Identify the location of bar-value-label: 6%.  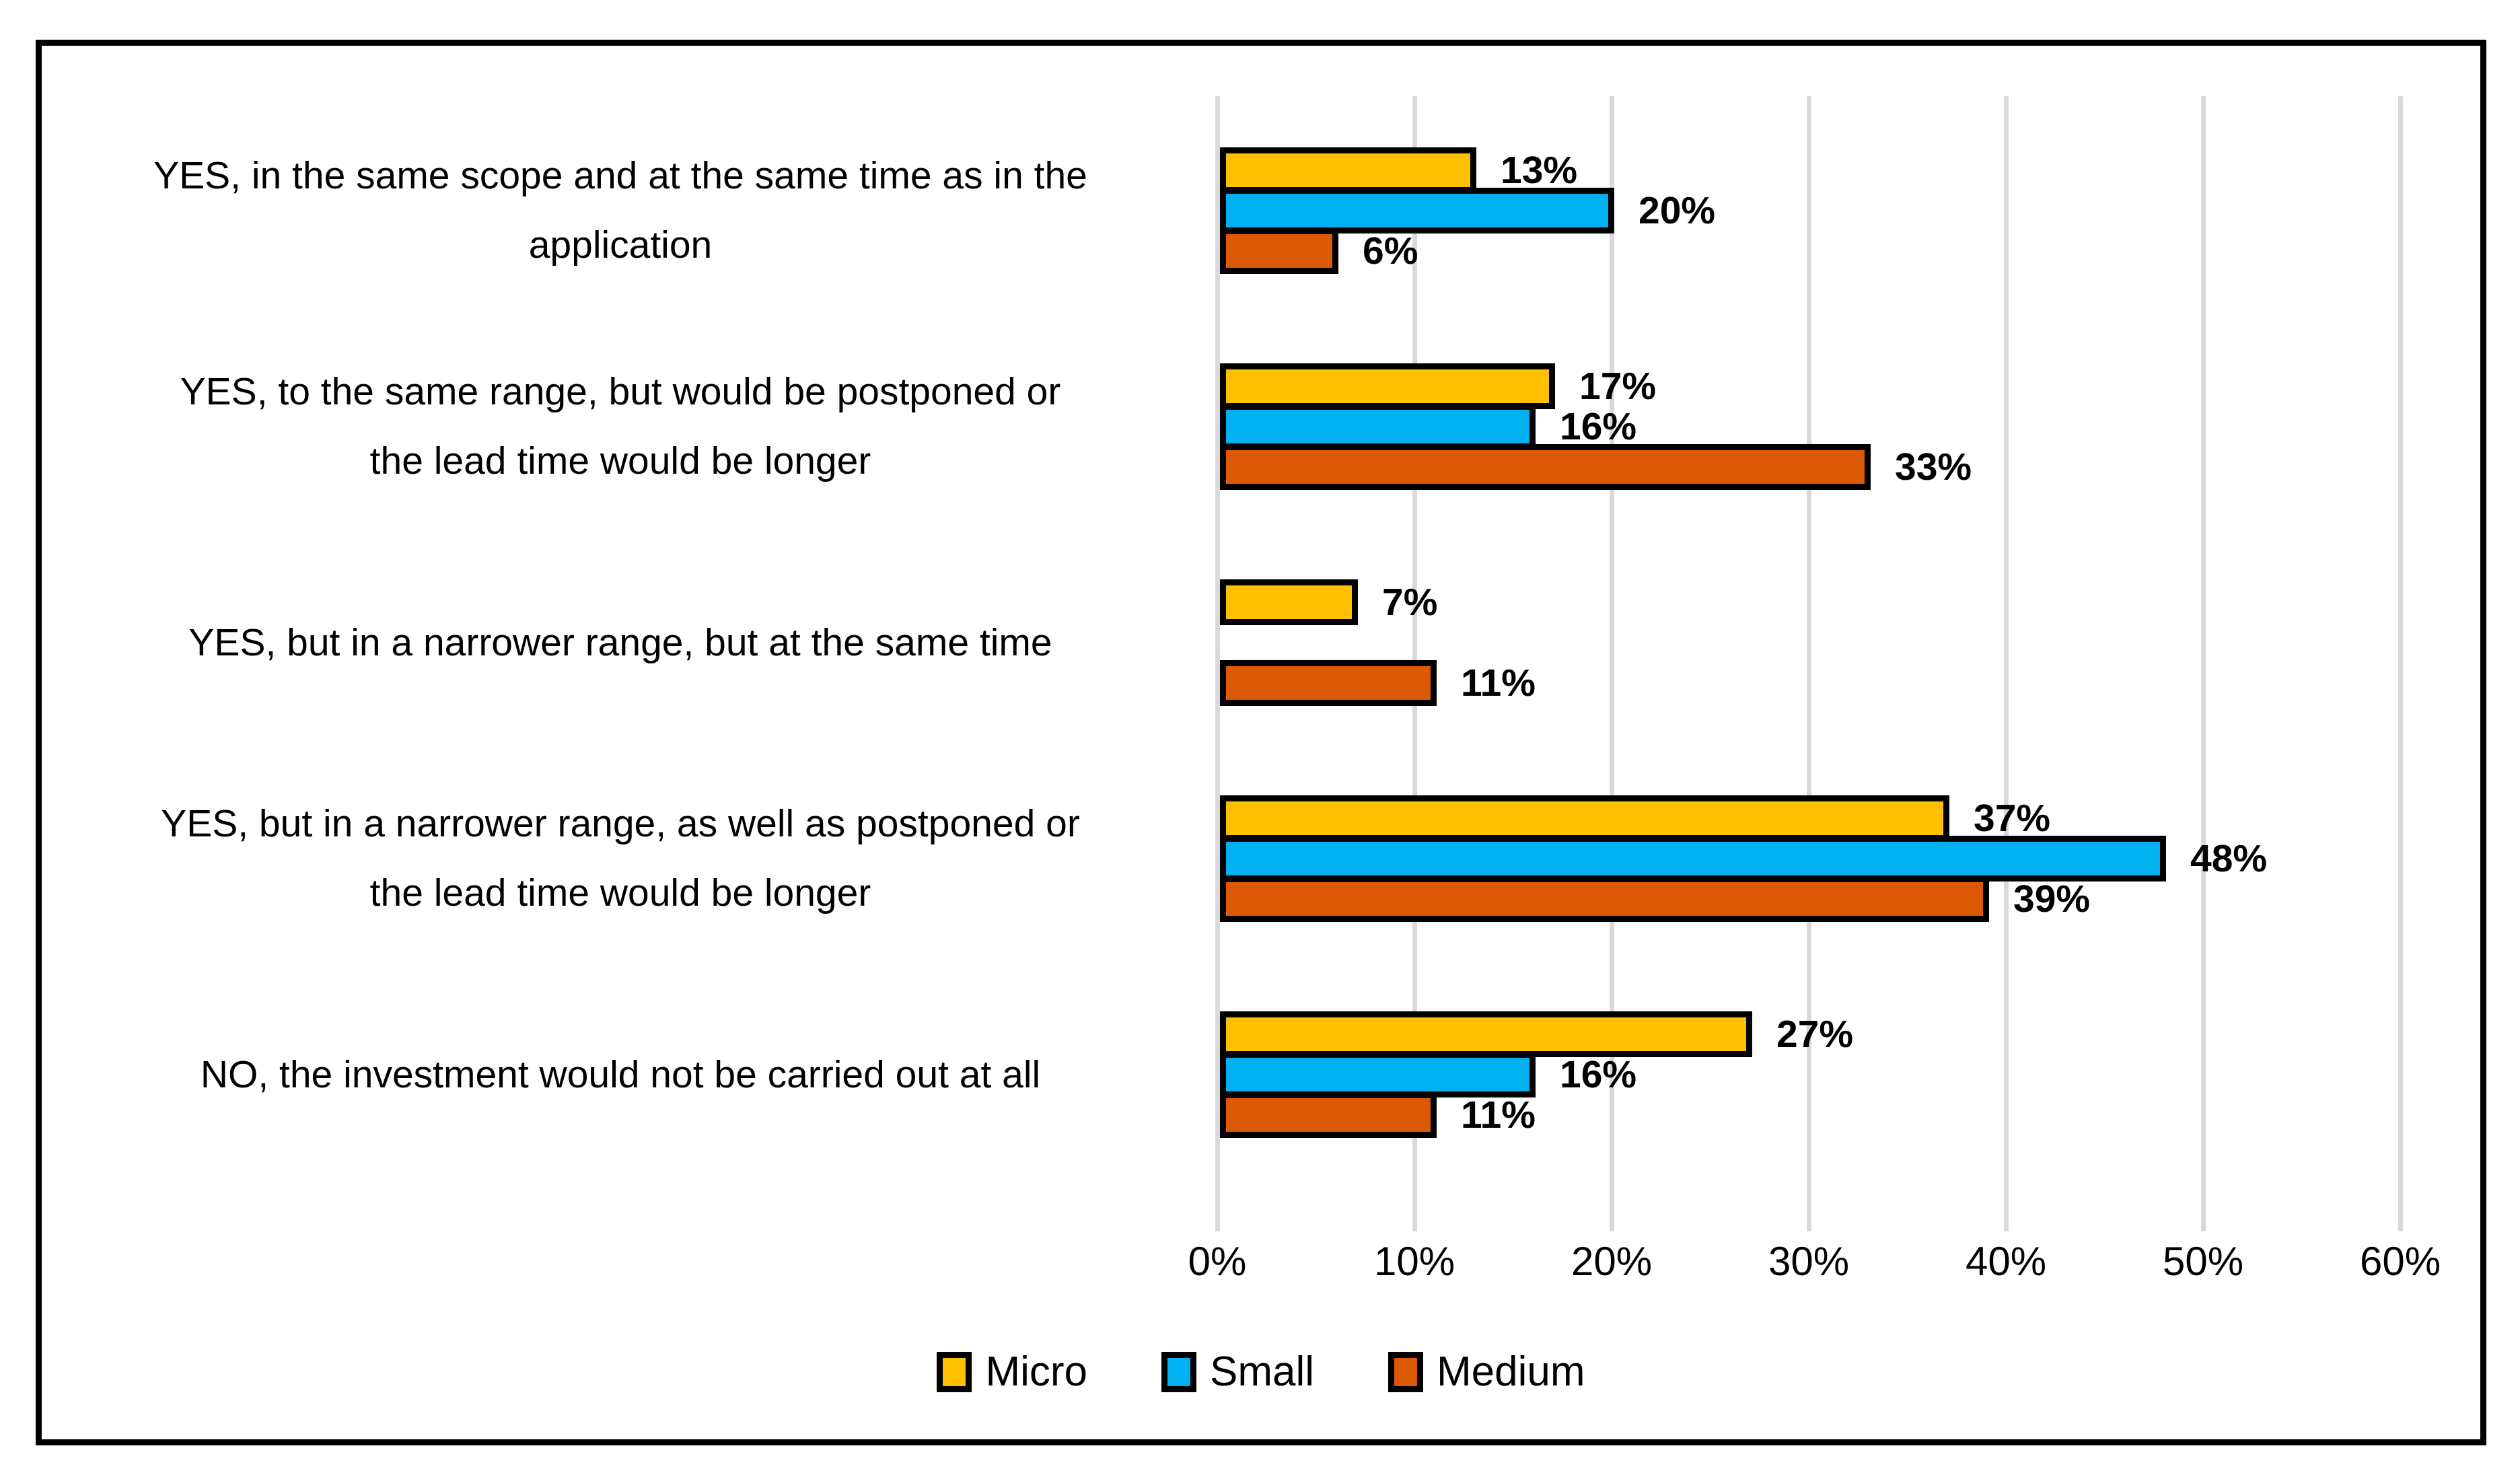
(1390, 251).